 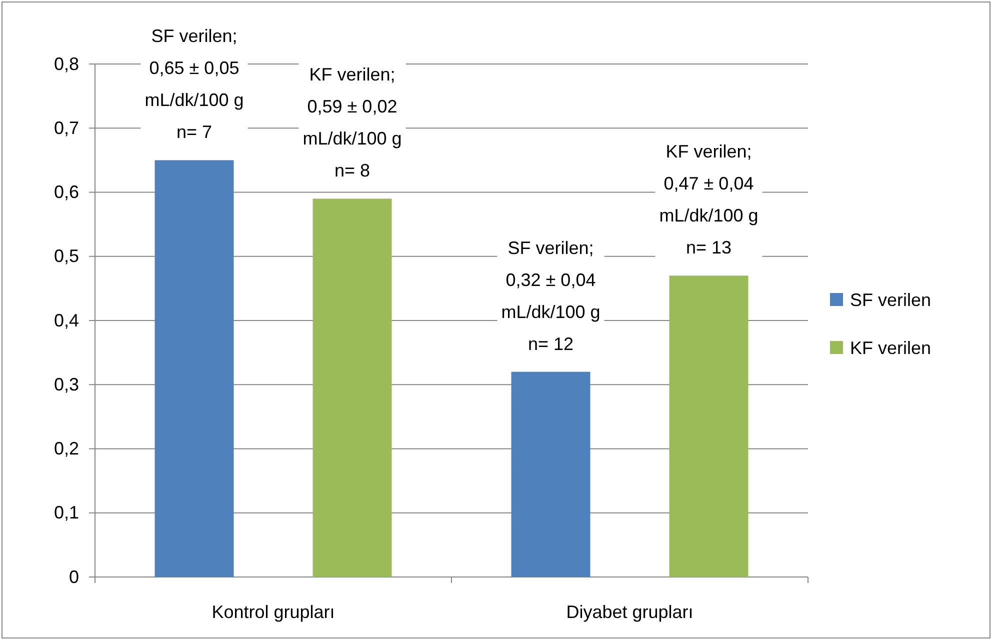 I want to click on data-label: SF verilen; 0,32 ± 0,04 mL/dk/100 g n= 12, so click(x=550, y=296).